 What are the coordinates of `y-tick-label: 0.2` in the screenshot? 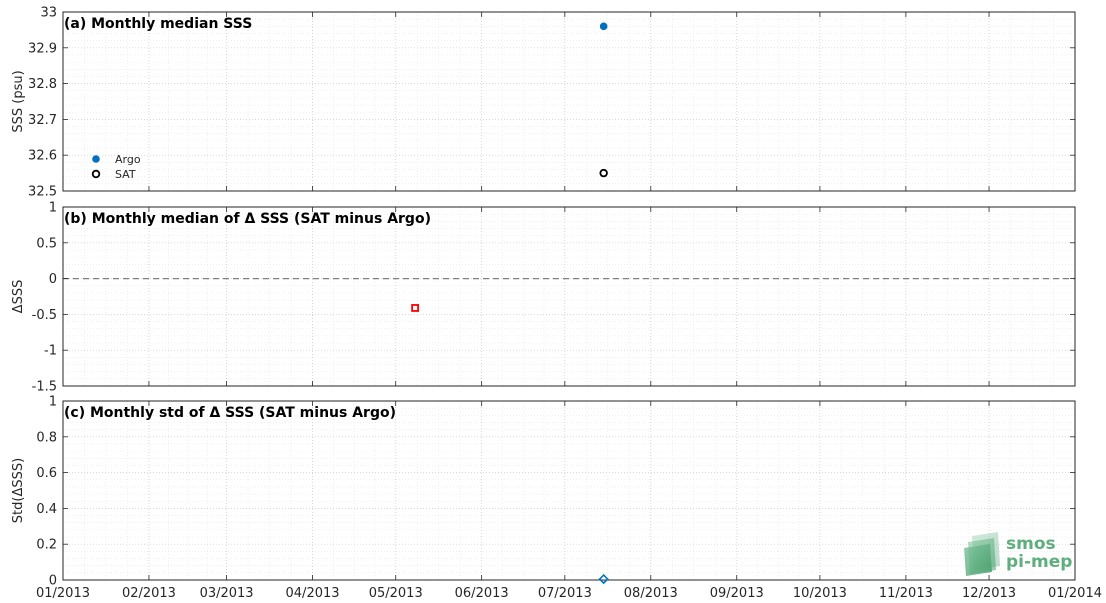 It's located at (46, 545).